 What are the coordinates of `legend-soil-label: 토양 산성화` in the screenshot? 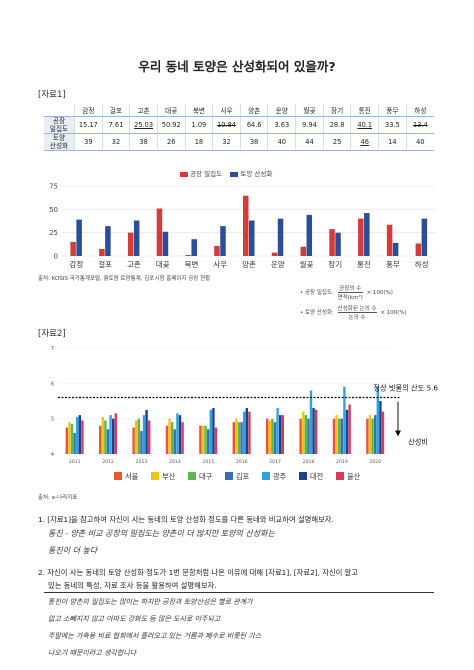 It's located at (256, 174).